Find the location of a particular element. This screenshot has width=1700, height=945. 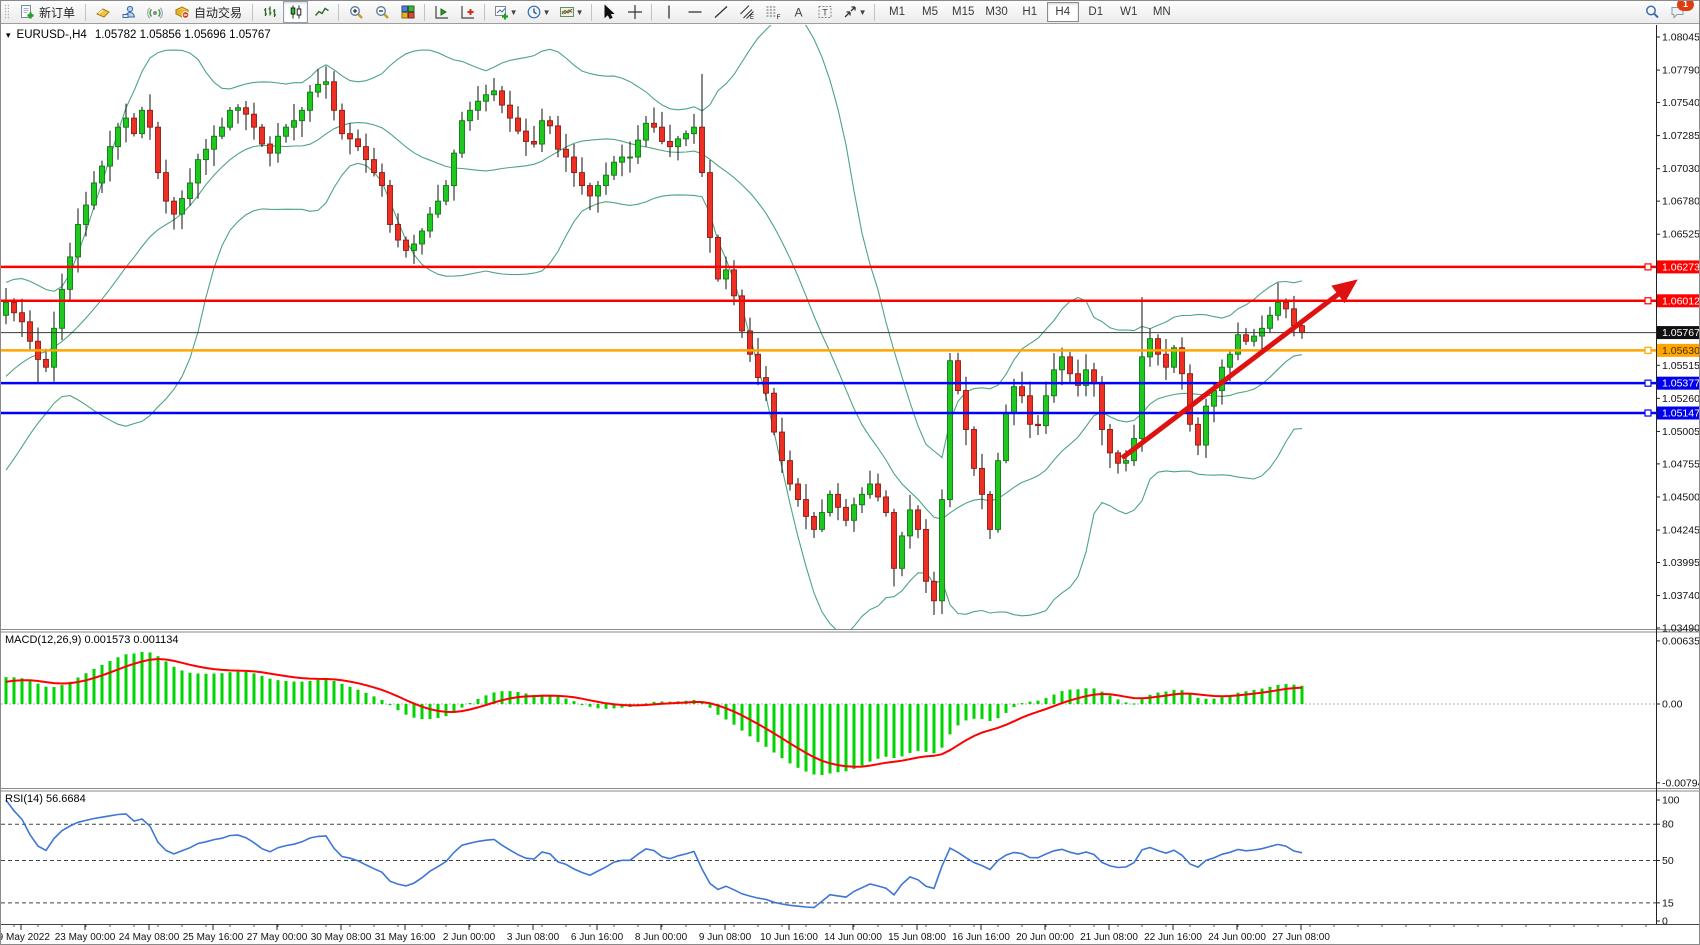

price-tick-label: 1.05147 is located at coordinates (1681, 414).